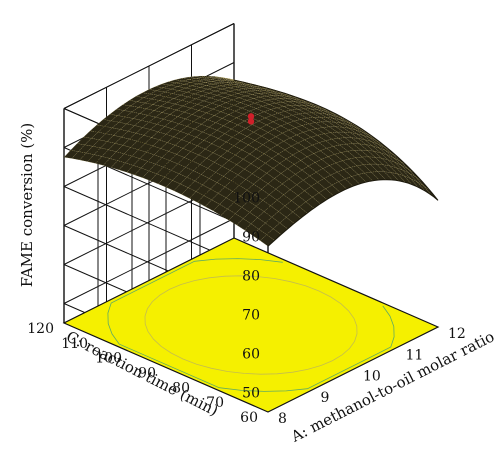 The image size is (500, 467). Describe the element at coordinates (108, 359) in the screenshot. I see `y-tick-label: 100` at that location.